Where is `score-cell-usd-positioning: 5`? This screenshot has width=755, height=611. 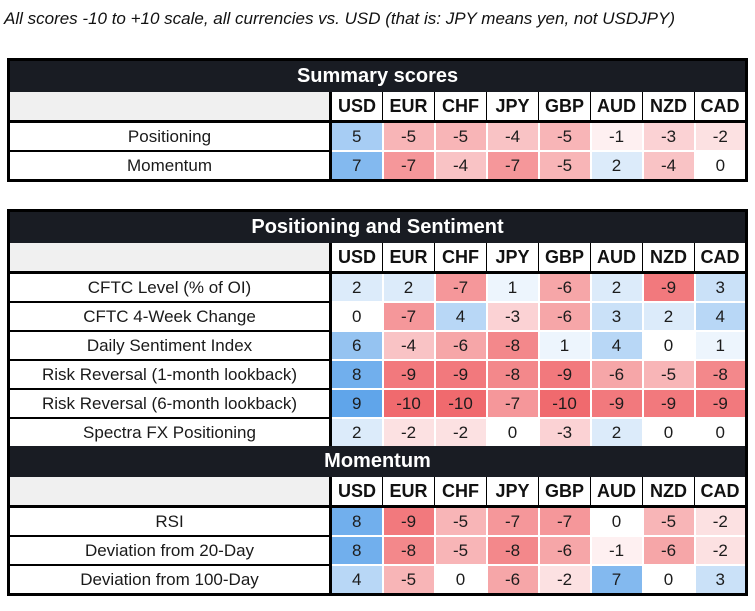 score-cell-usd-positioning: 5 is located at coordinates (356, 135).